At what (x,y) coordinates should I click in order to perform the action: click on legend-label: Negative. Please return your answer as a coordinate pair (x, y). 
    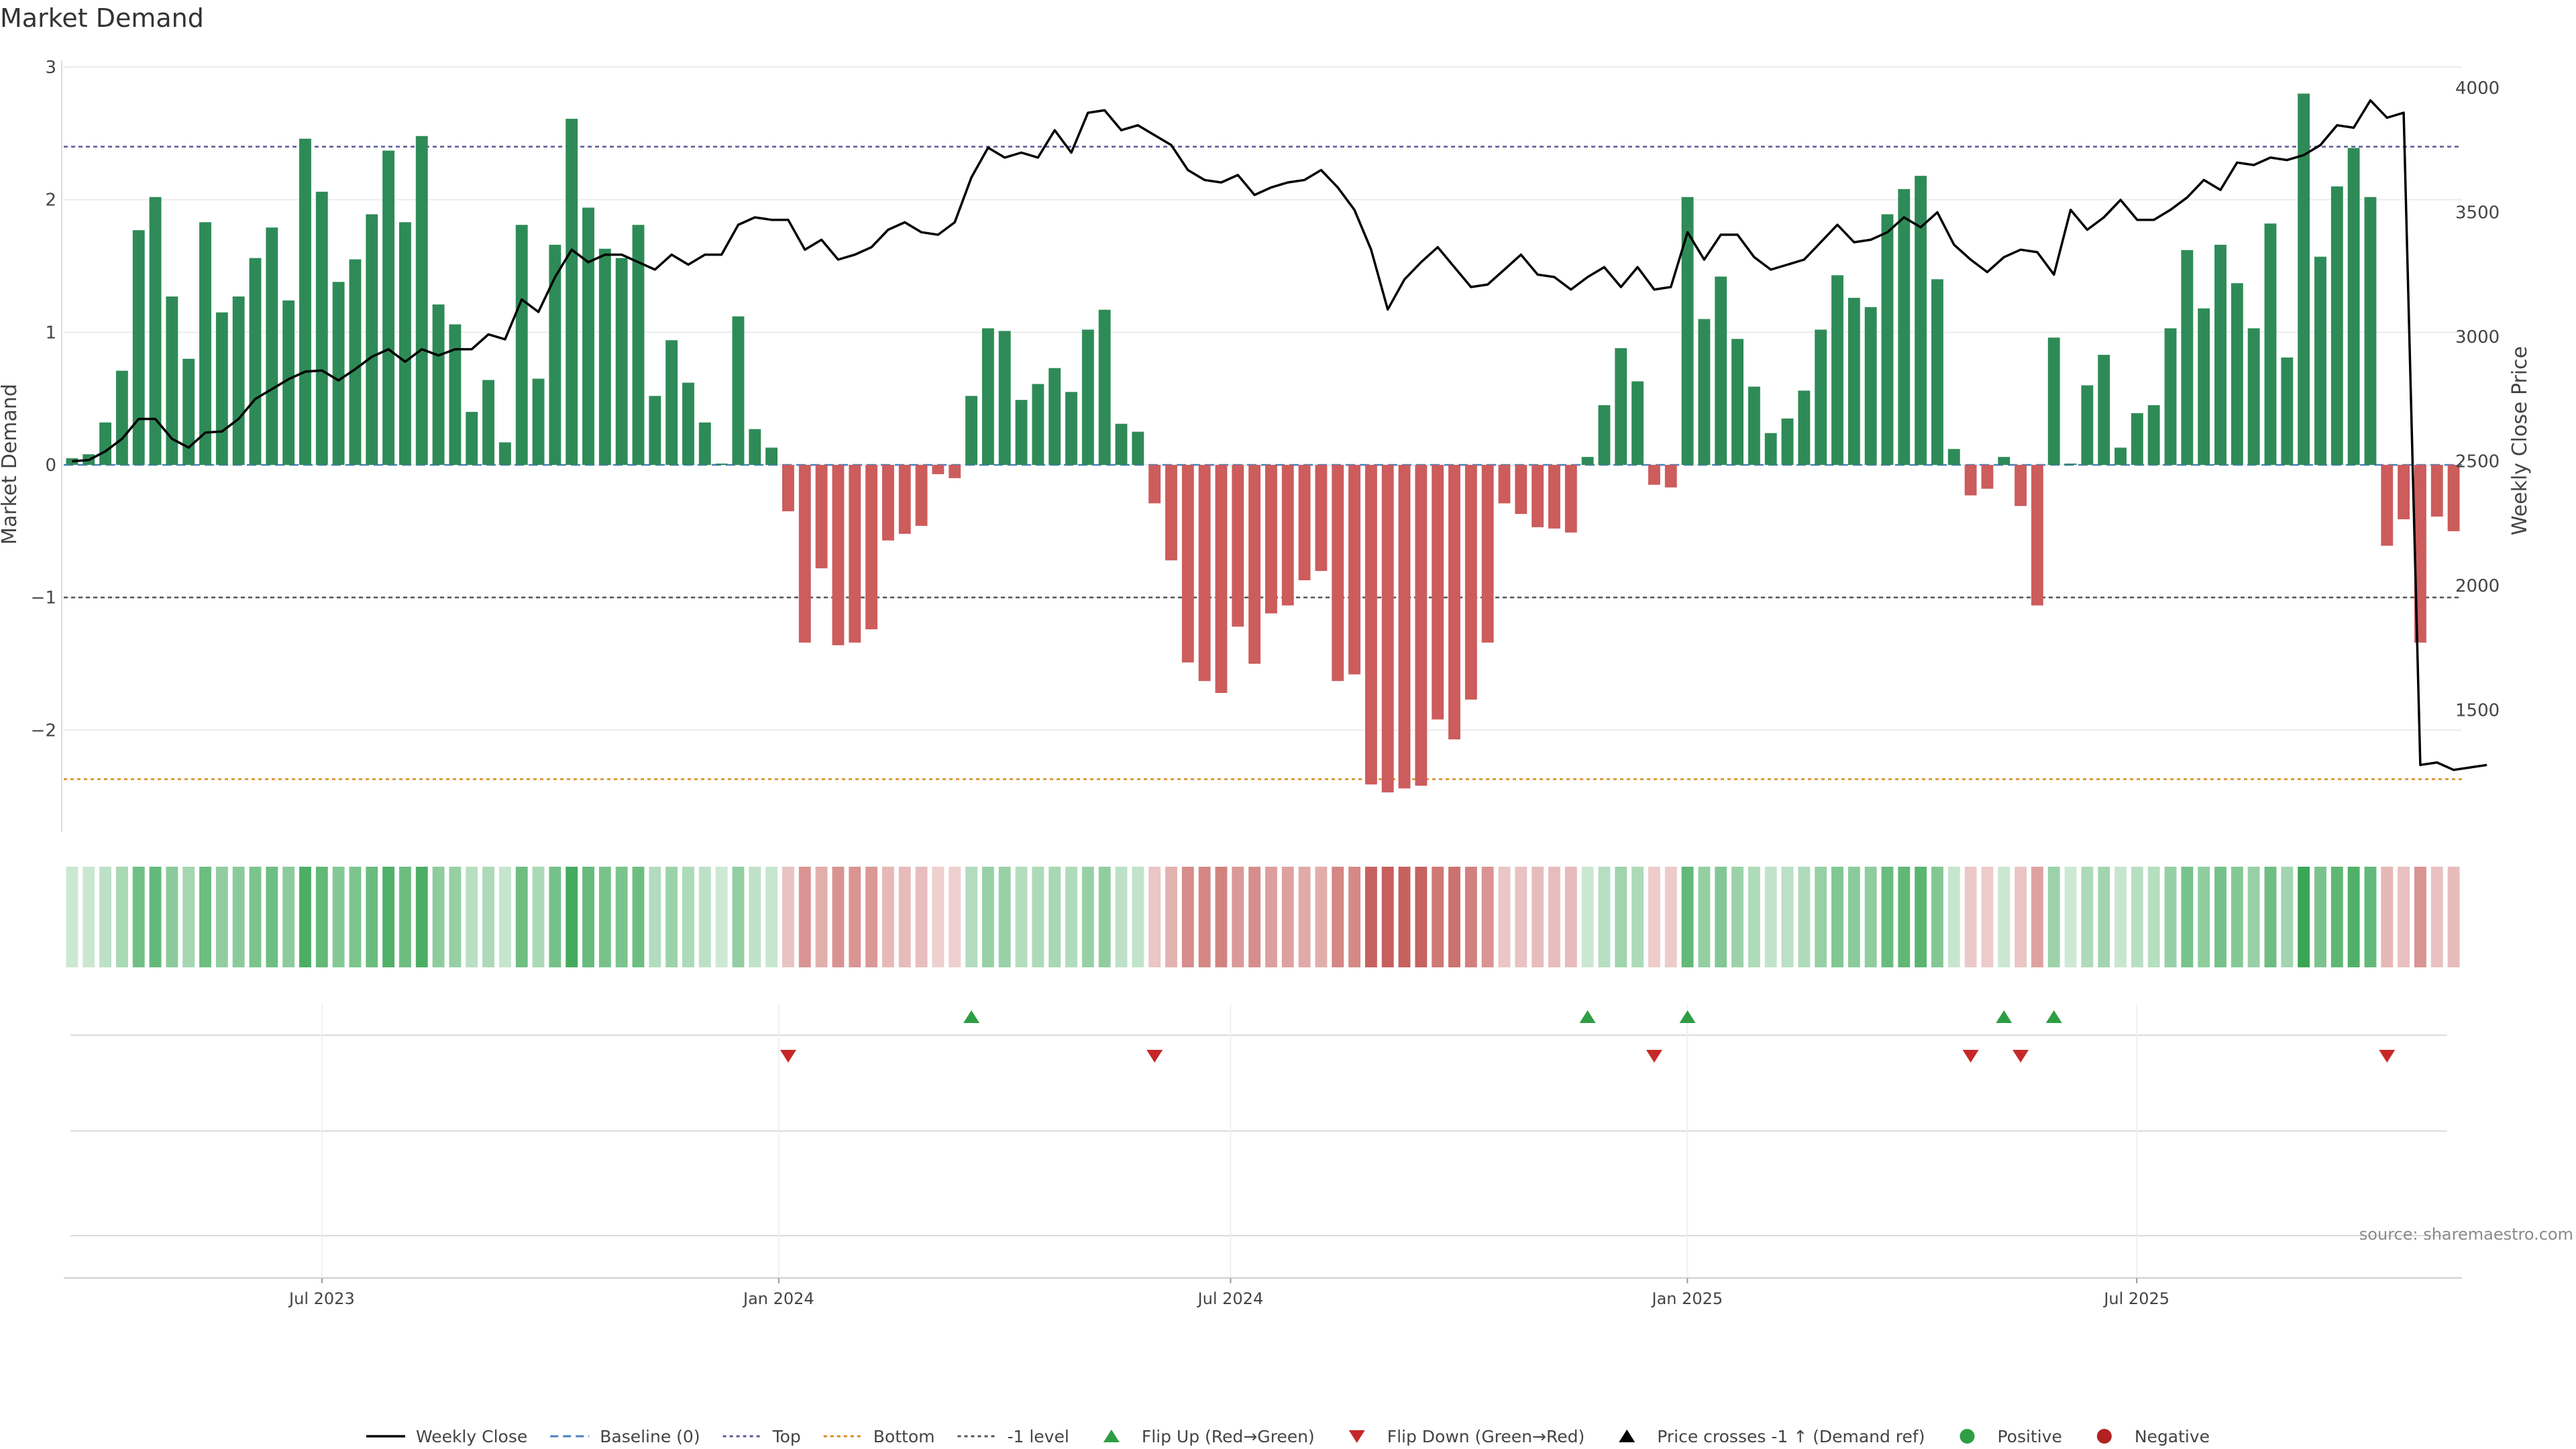
    Looking at the image, I should click on (2172, 1436).